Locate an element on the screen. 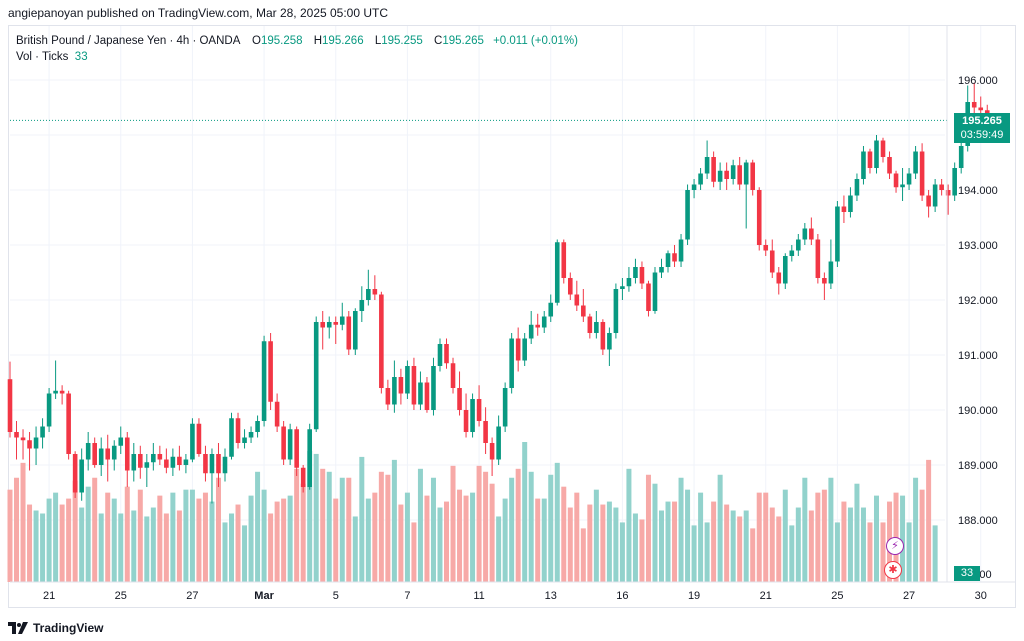 This screenshot has width=1024, height=641. x-tick-label: 25 is located at coordinates (837, 596).